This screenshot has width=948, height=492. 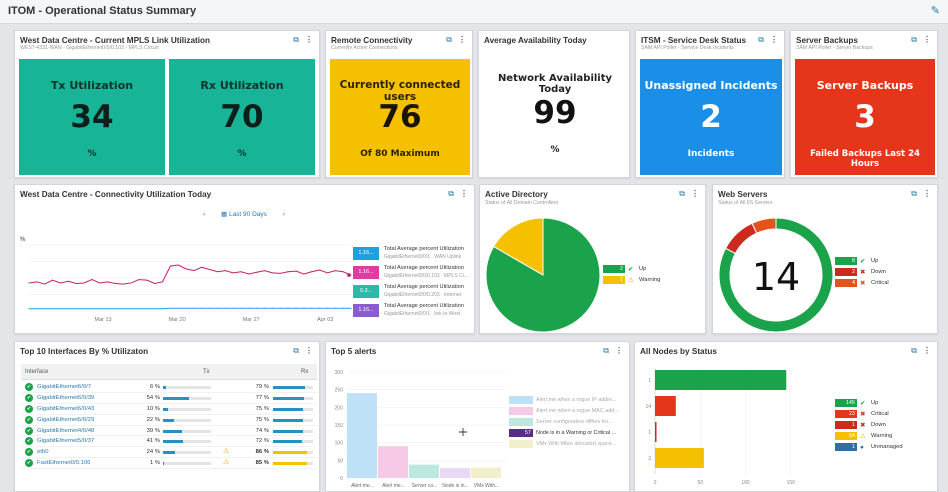 I want to click on table-row: ✔ eth0 24 % ⚠ 86 %, so click(x=169, y=453).